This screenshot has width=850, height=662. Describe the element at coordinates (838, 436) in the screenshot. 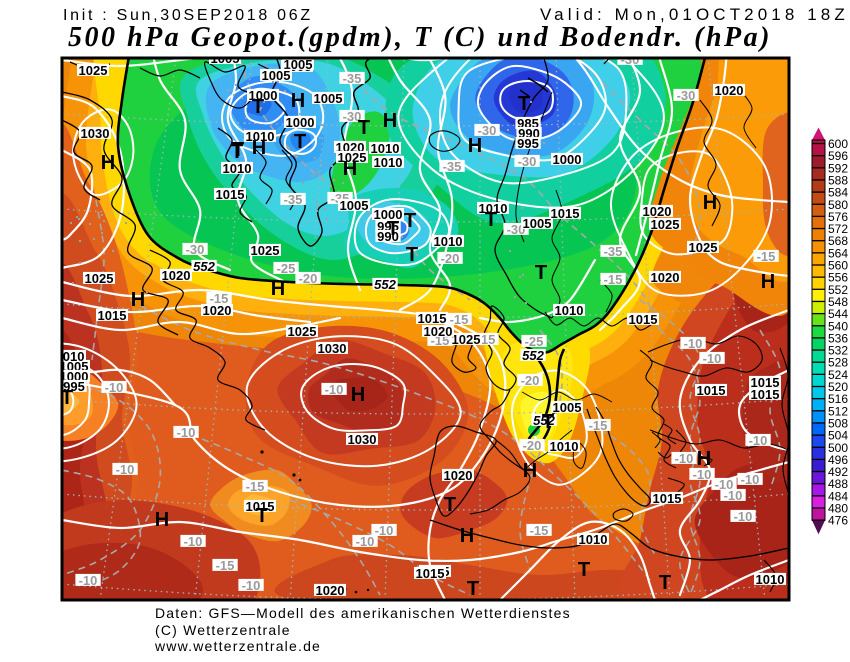

I see `svg-text: 504` at that location.